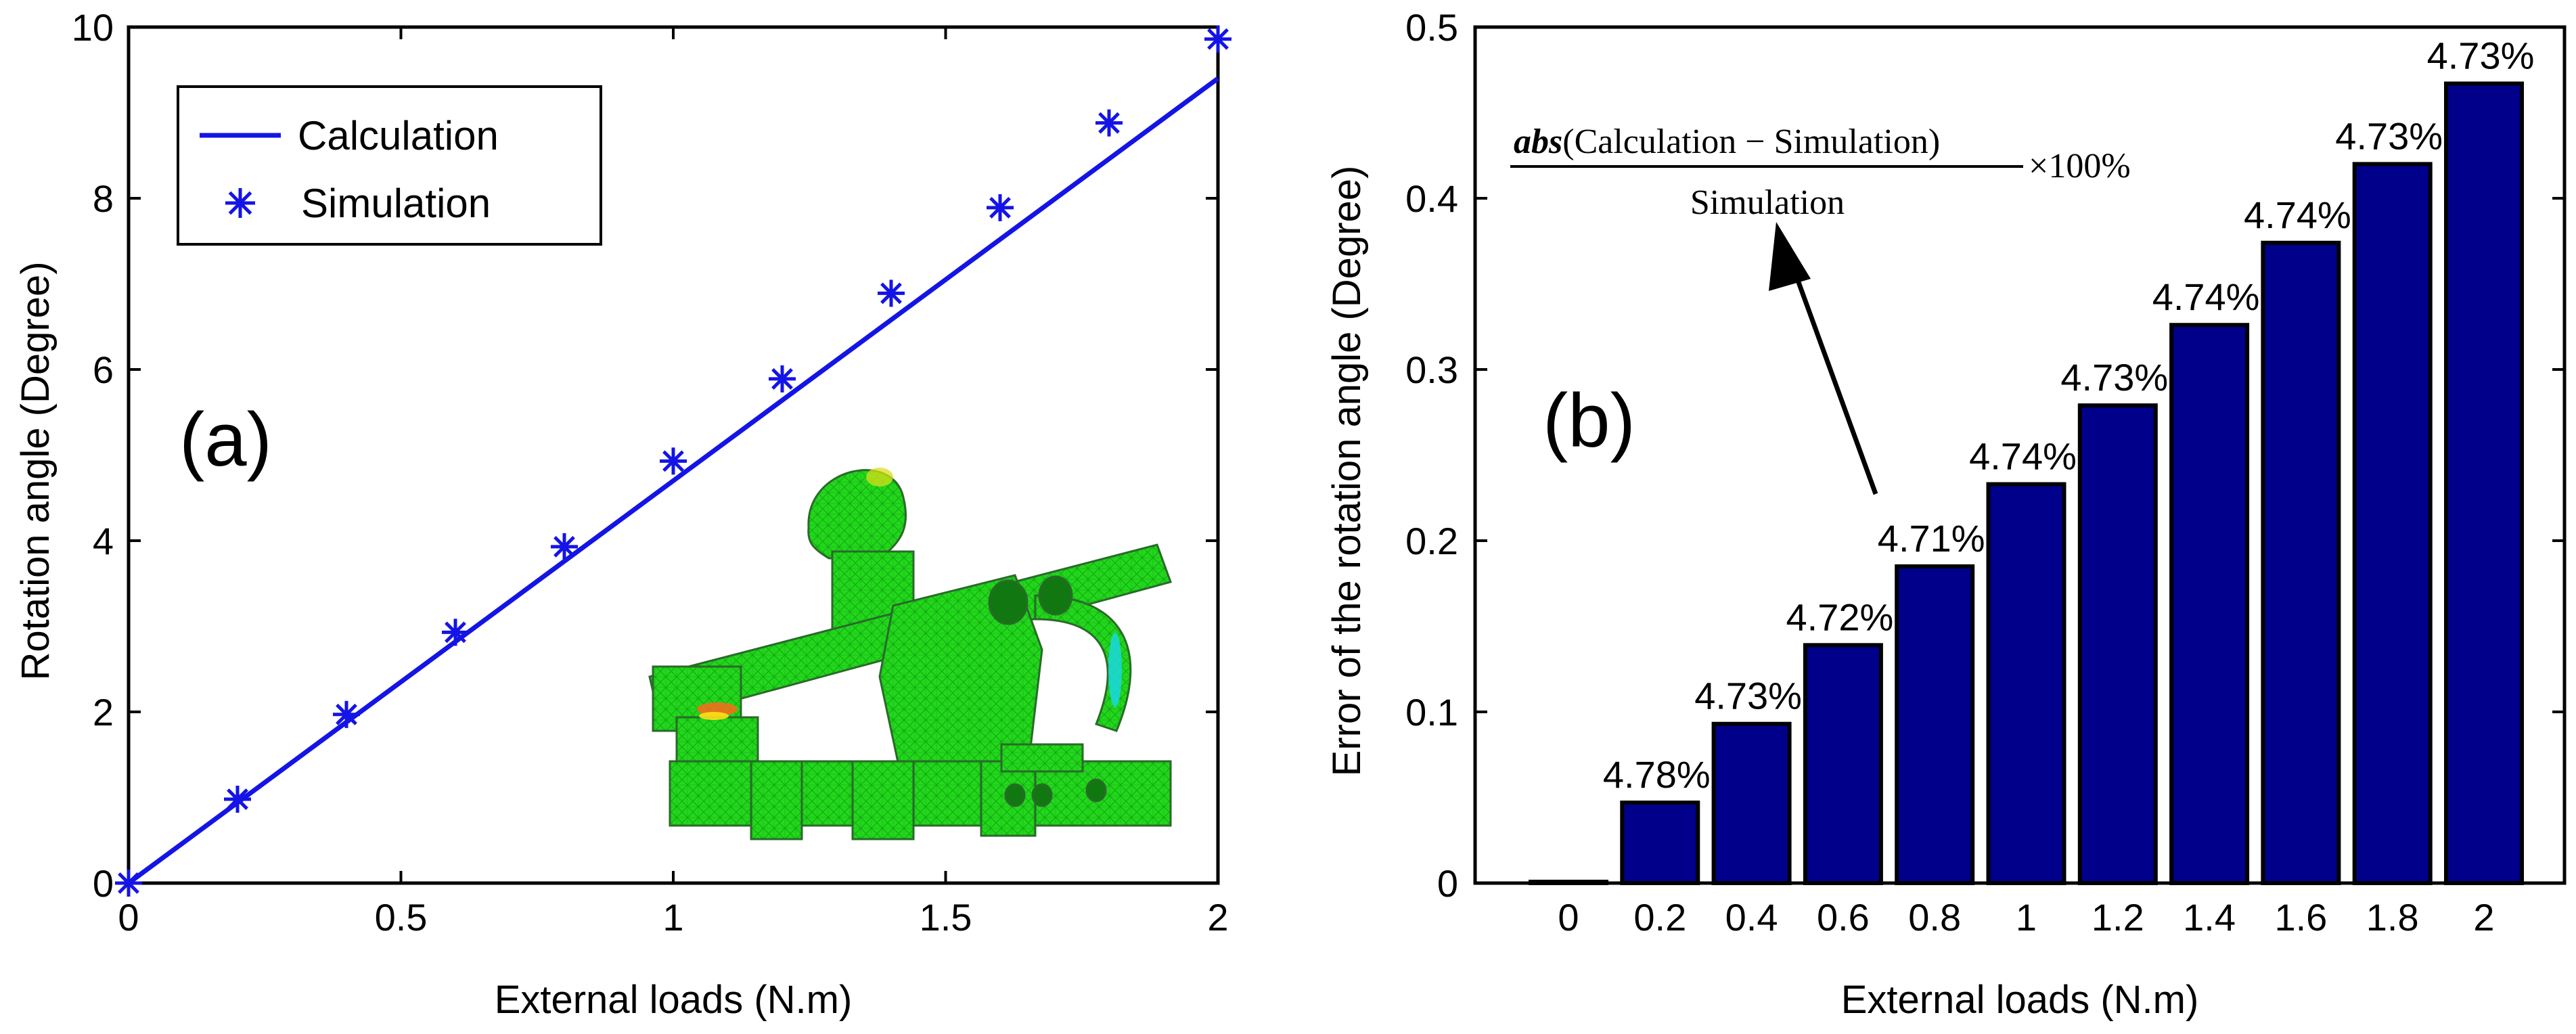  What do you see at coordinates (1347, 471) in the screenshot?
I see `chart-b-y-axis-label: Error of the rotation angle (Degree)` at bounding box center [1347, 471].